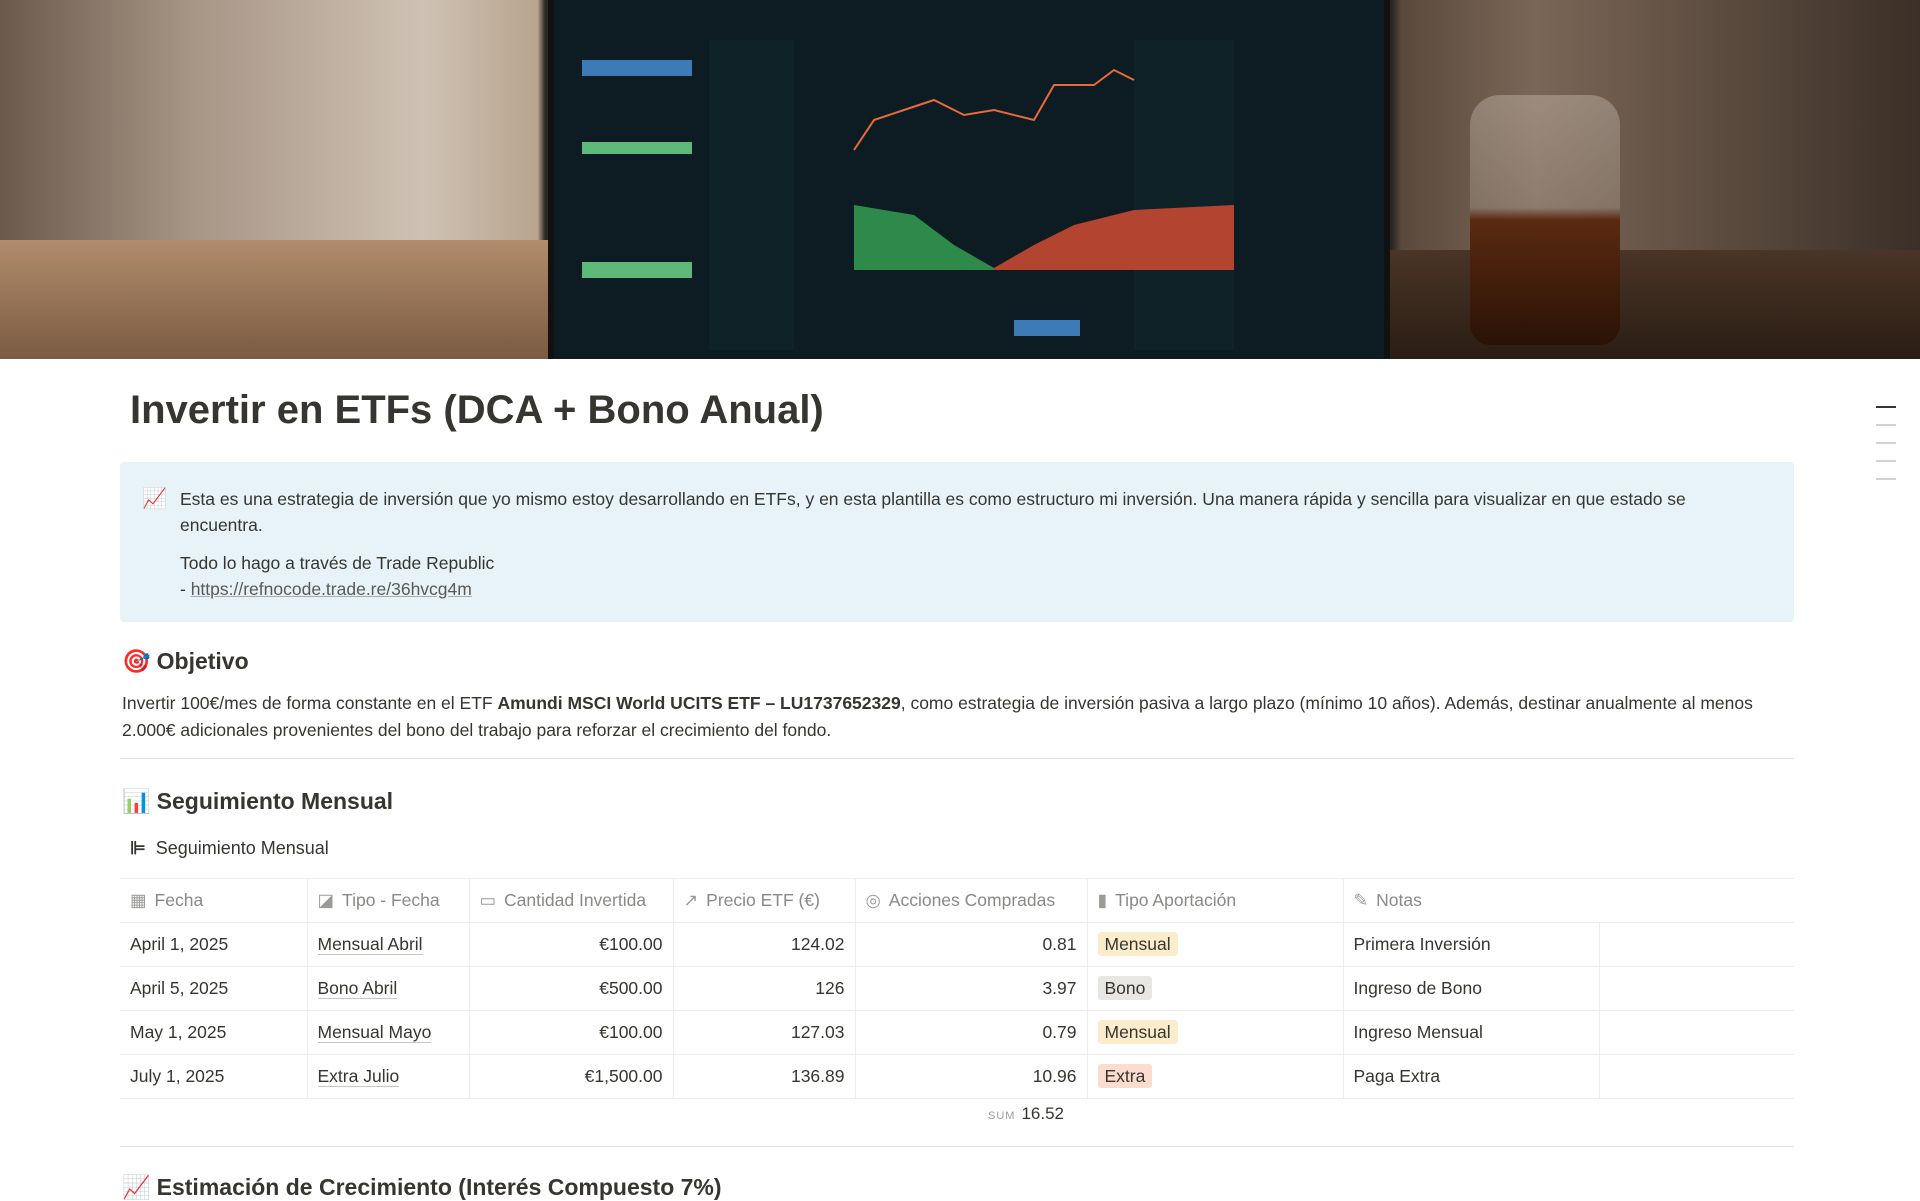 The height and width of the screenshot is (1201, 1920). I want to click on col-tipo-aportacion: ▮ Tipo Aportación, so click(1215, 900).